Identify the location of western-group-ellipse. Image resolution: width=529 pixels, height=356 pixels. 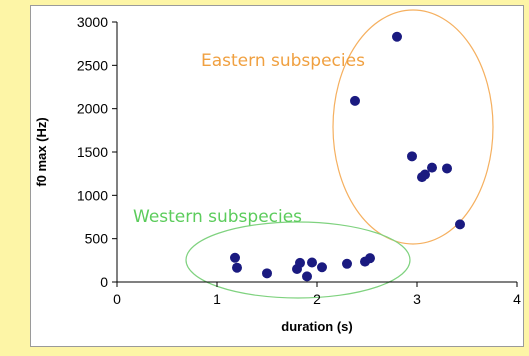
(298, 260).